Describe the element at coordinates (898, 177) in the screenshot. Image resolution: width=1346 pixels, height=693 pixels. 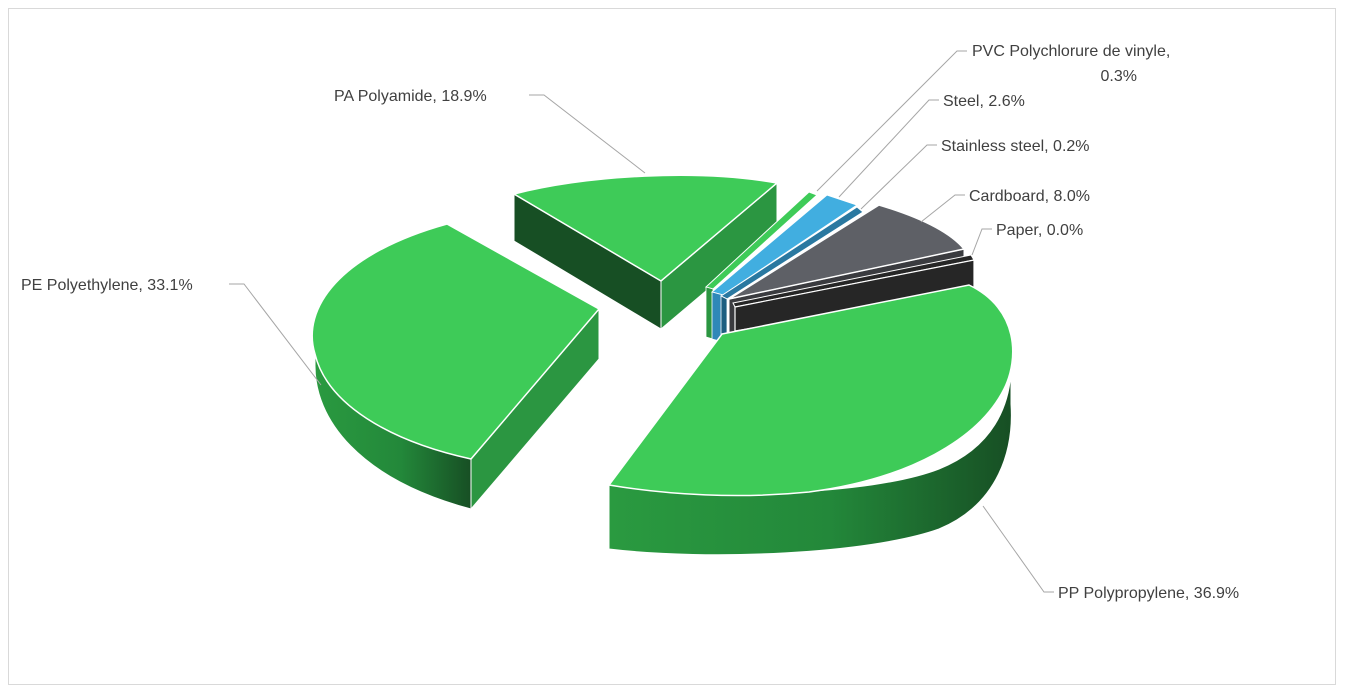
I see `leader-stainless` at that location.